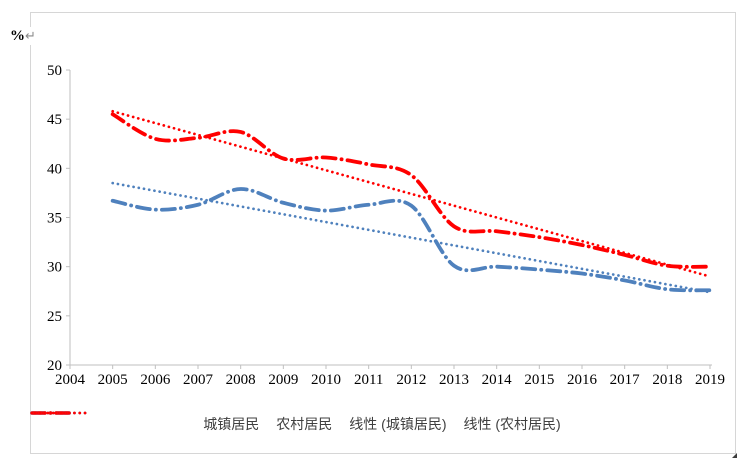  I want to click on x-axis-tick-label: 2007, so click(198, 380).